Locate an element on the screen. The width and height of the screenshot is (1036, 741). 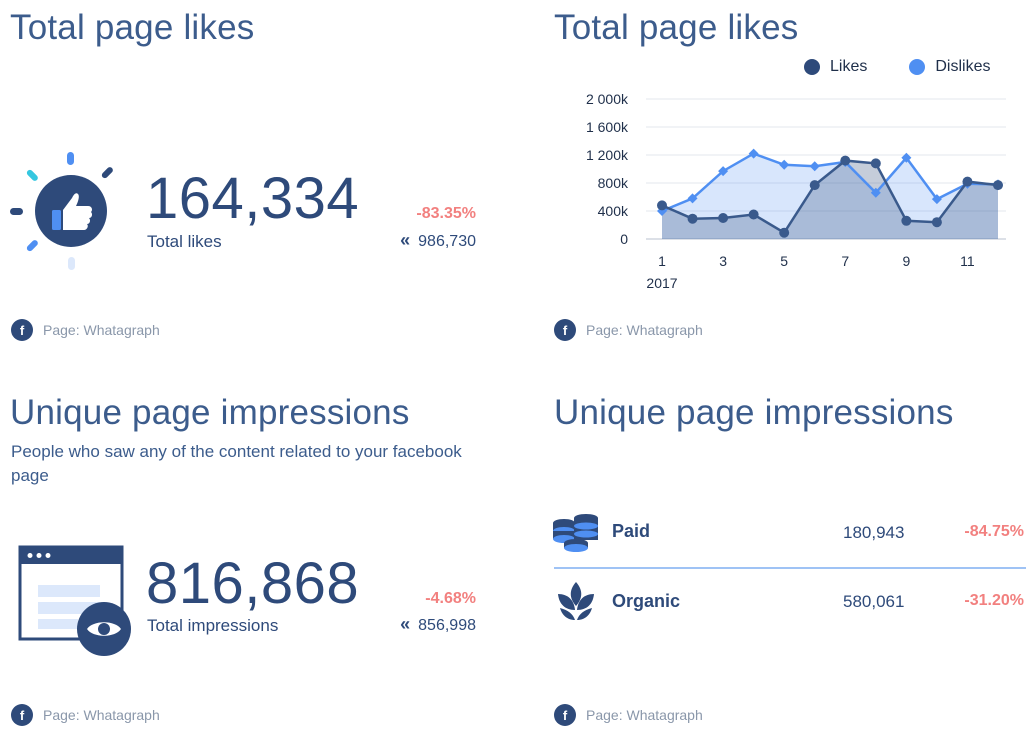
coins-icon is located at coordinates (576, 533).